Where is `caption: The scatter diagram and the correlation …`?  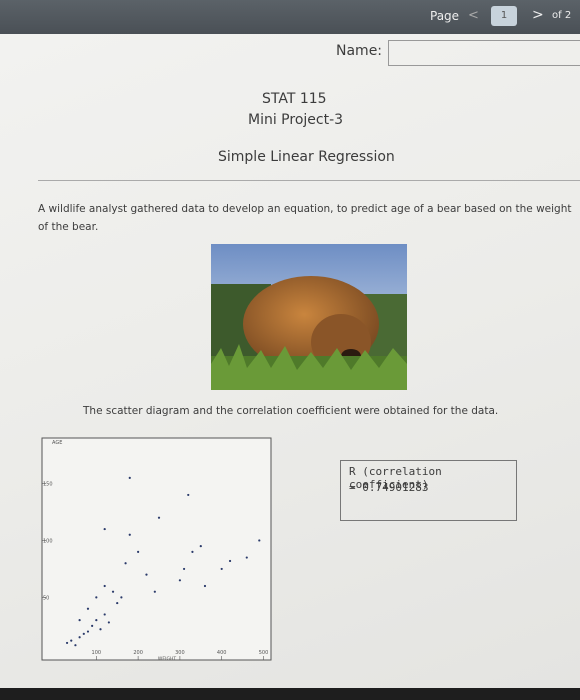 caption: The scatter diagram and the correlation … is located at coordinates (291, 411).